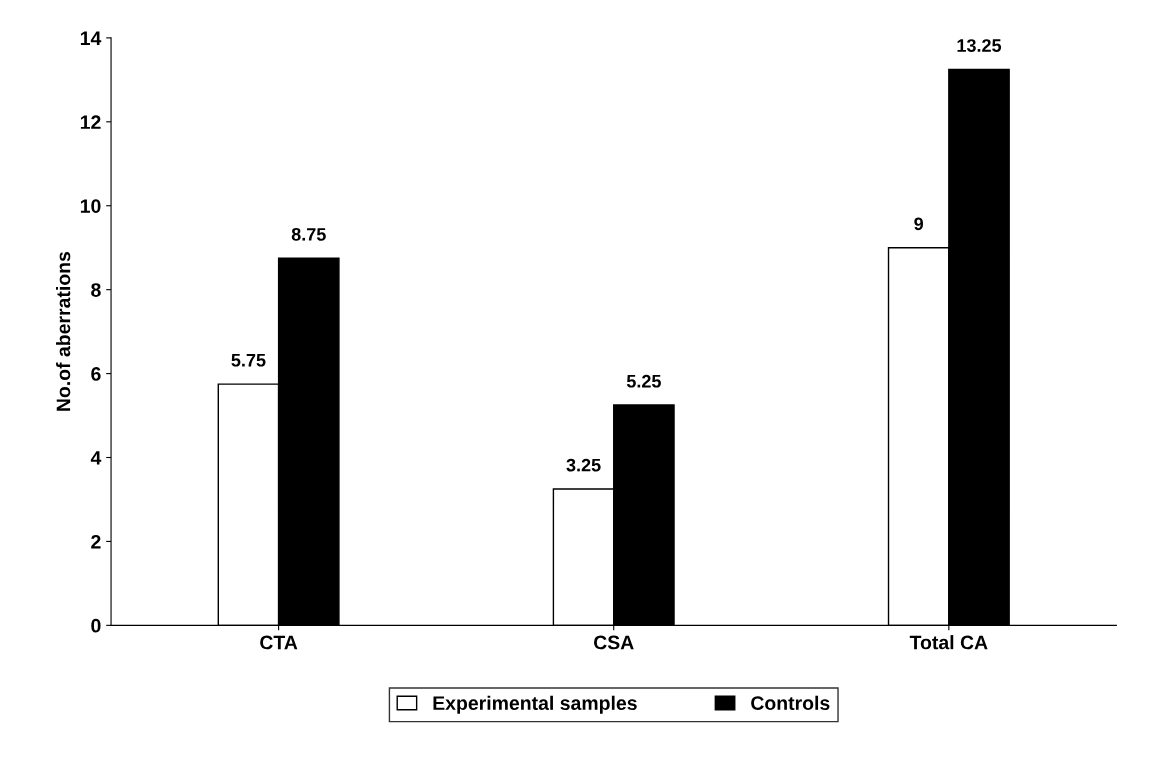 The image size is (1169, 758). What do you see at coordinates (96, 290) in the screenshot?
I see `y-tick-label: 8` at bounding box center [96, 290].